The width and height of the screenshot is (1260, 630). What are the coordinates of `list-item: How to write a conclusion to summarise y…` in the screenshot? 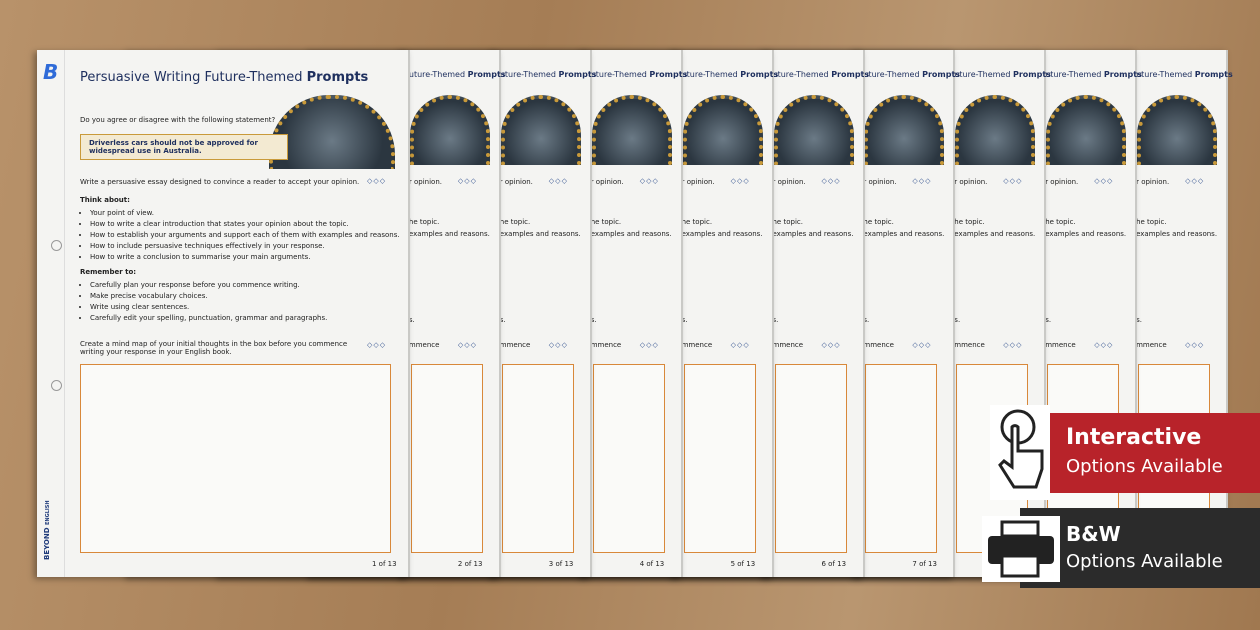 It's located at (245, 257).